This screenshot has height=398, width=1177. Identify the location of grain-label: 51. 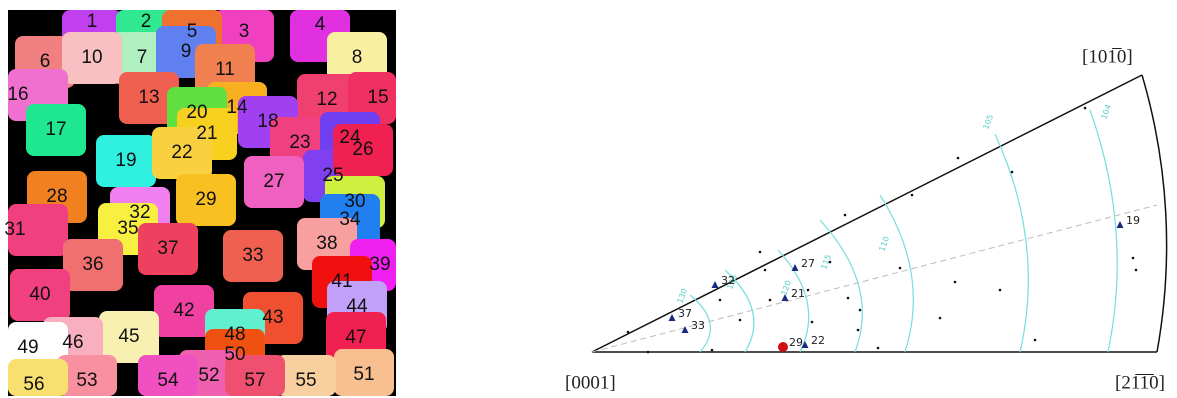
(363, 374).